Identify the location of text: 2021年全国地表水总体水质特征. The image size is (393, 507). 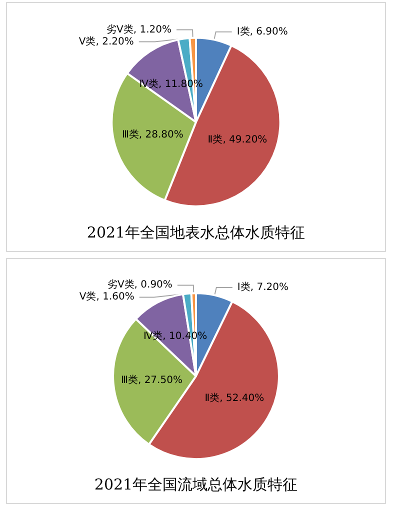
(196, 233).